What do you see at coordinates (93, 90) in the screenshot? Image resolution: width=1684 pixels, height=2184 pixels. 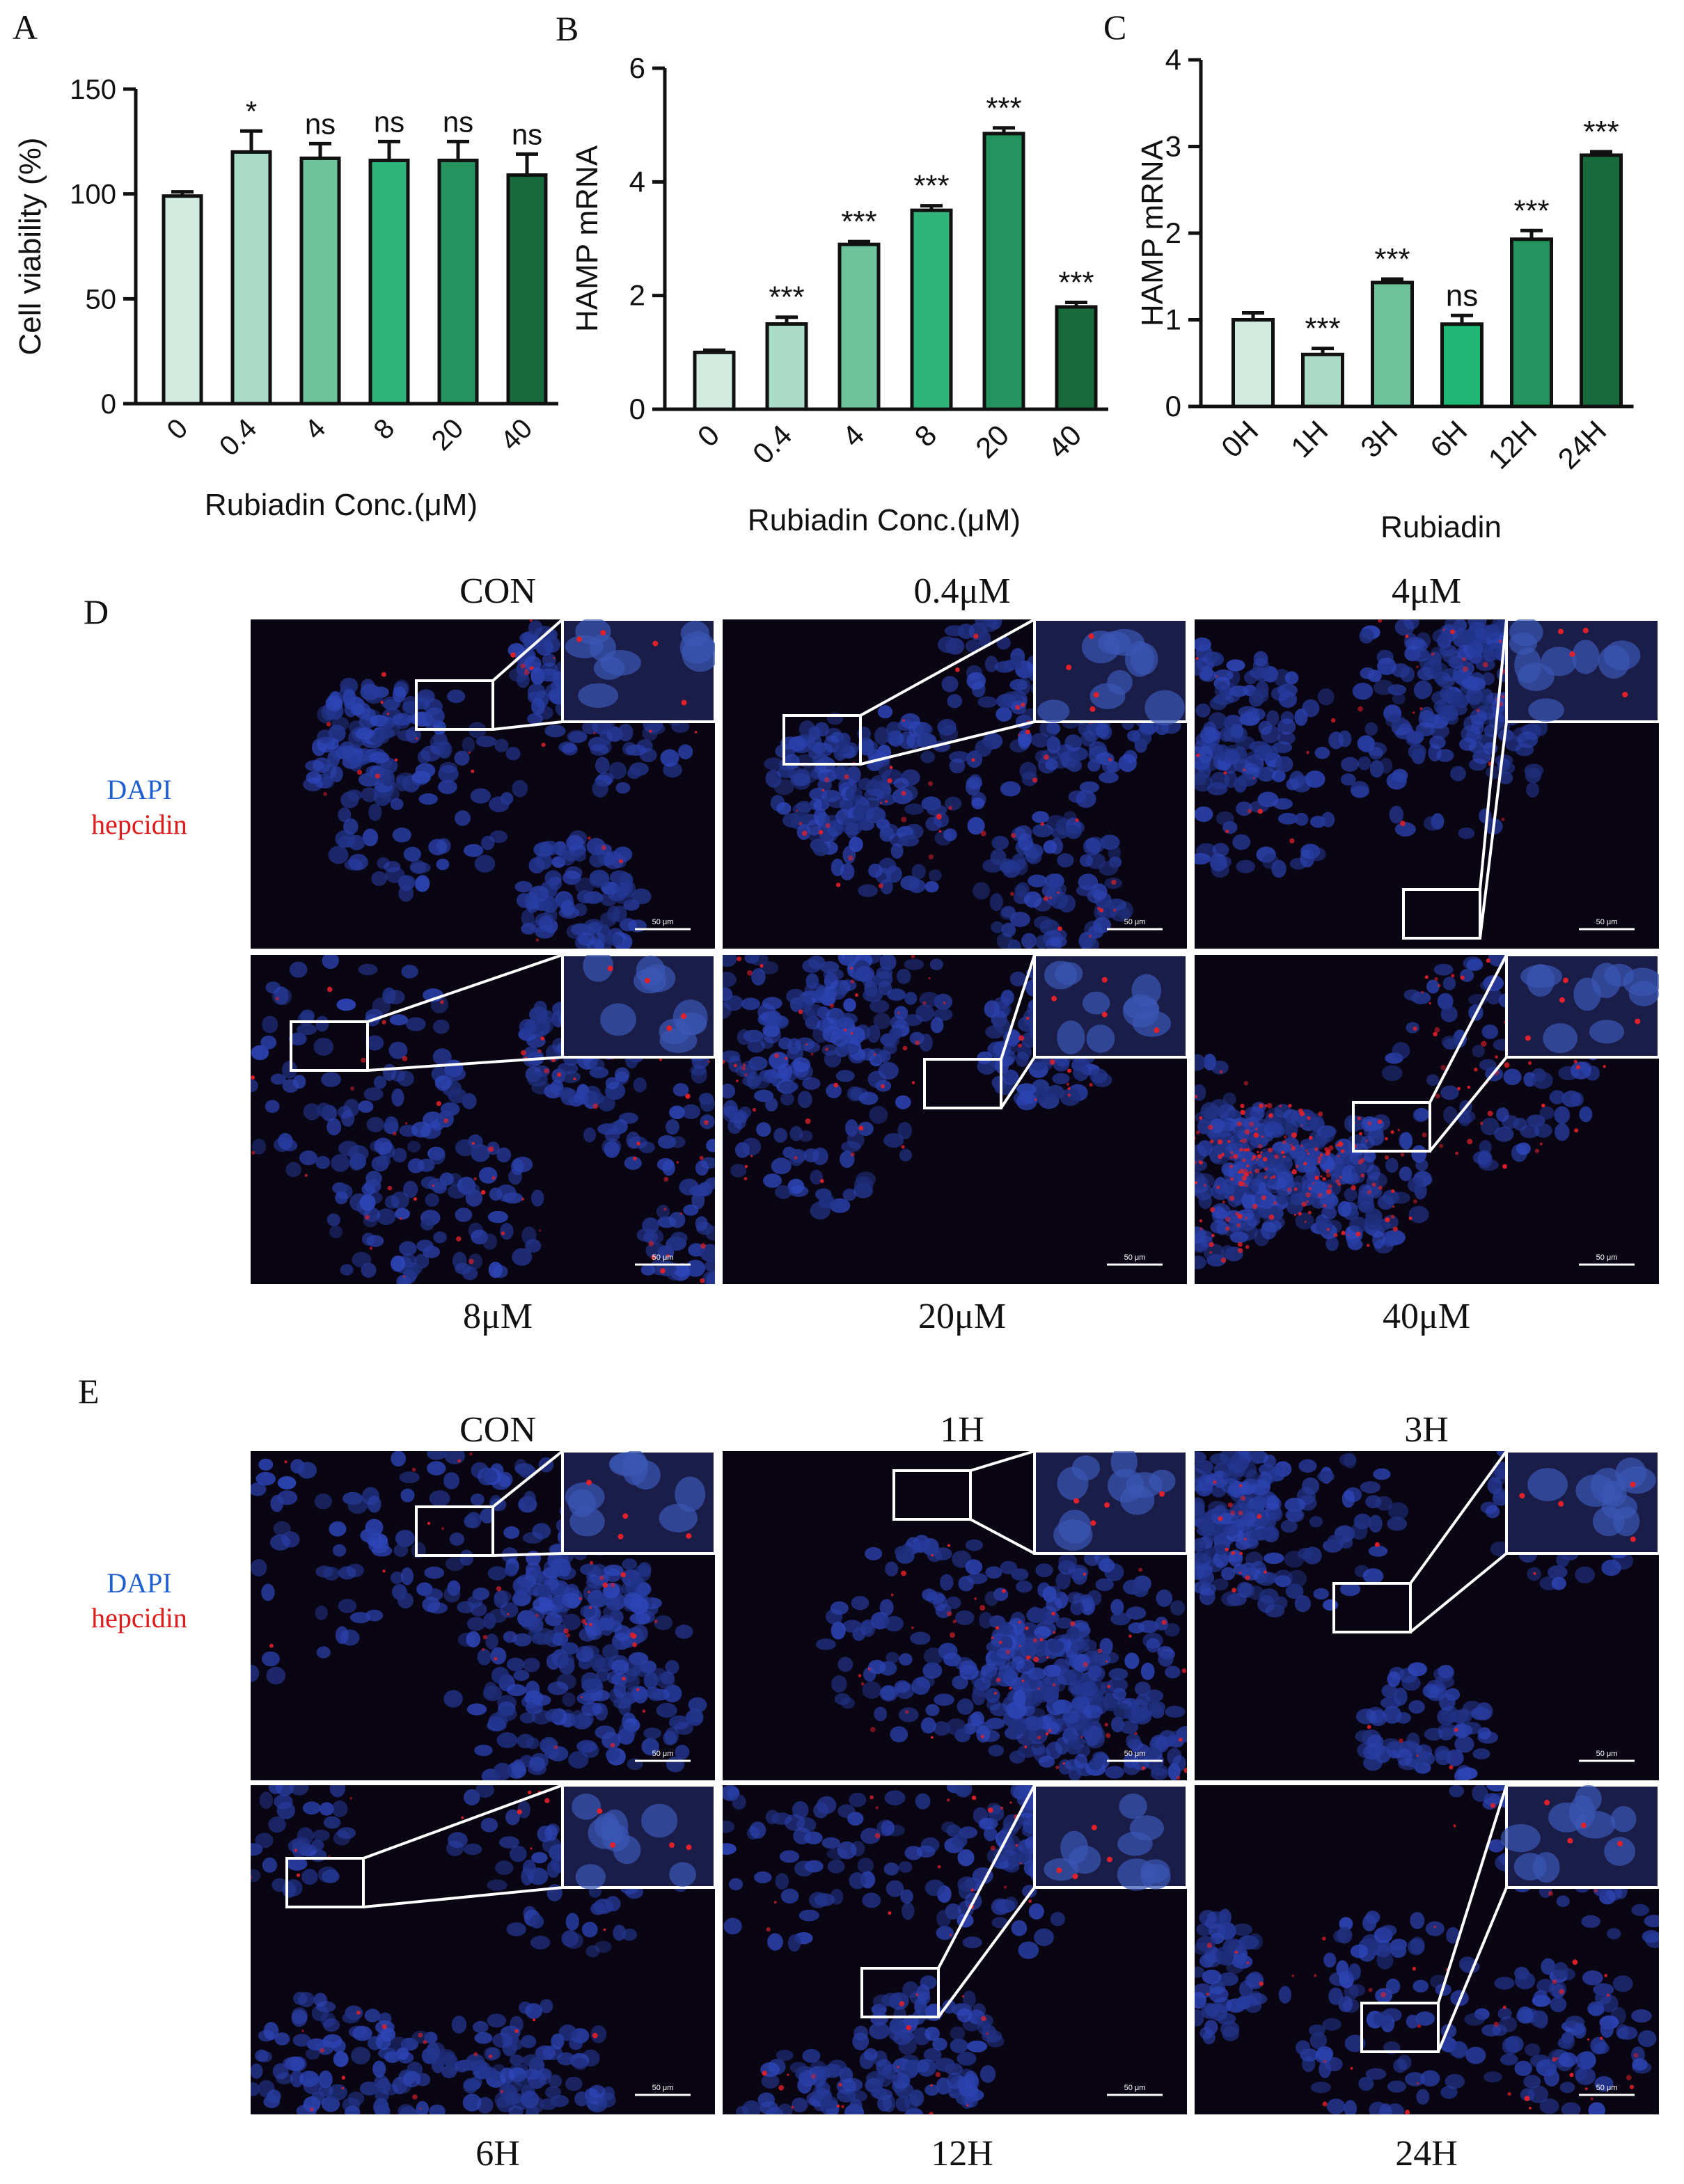 I see `y-tick-label: 150` at bounding box center [93, 90].